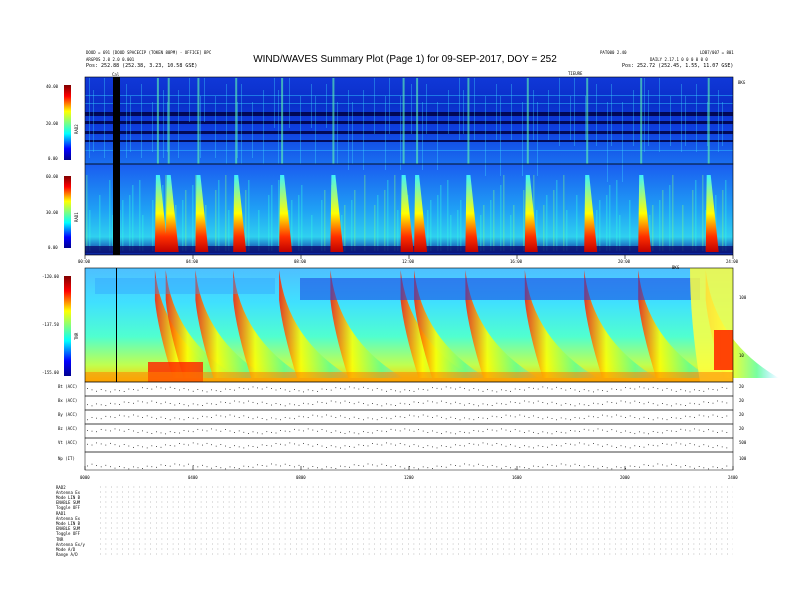  What do you see at coordinates (743, 442) in the screenshot?
I see `mfi-right-vt: 500` at bounding box center [743, 442].